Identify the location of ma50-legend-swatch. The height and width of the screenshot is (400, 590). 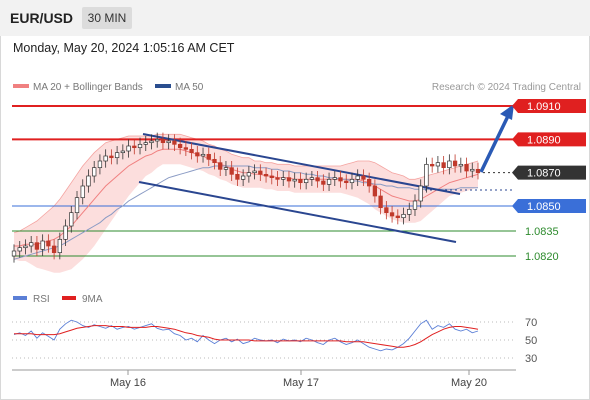
(163, 86).